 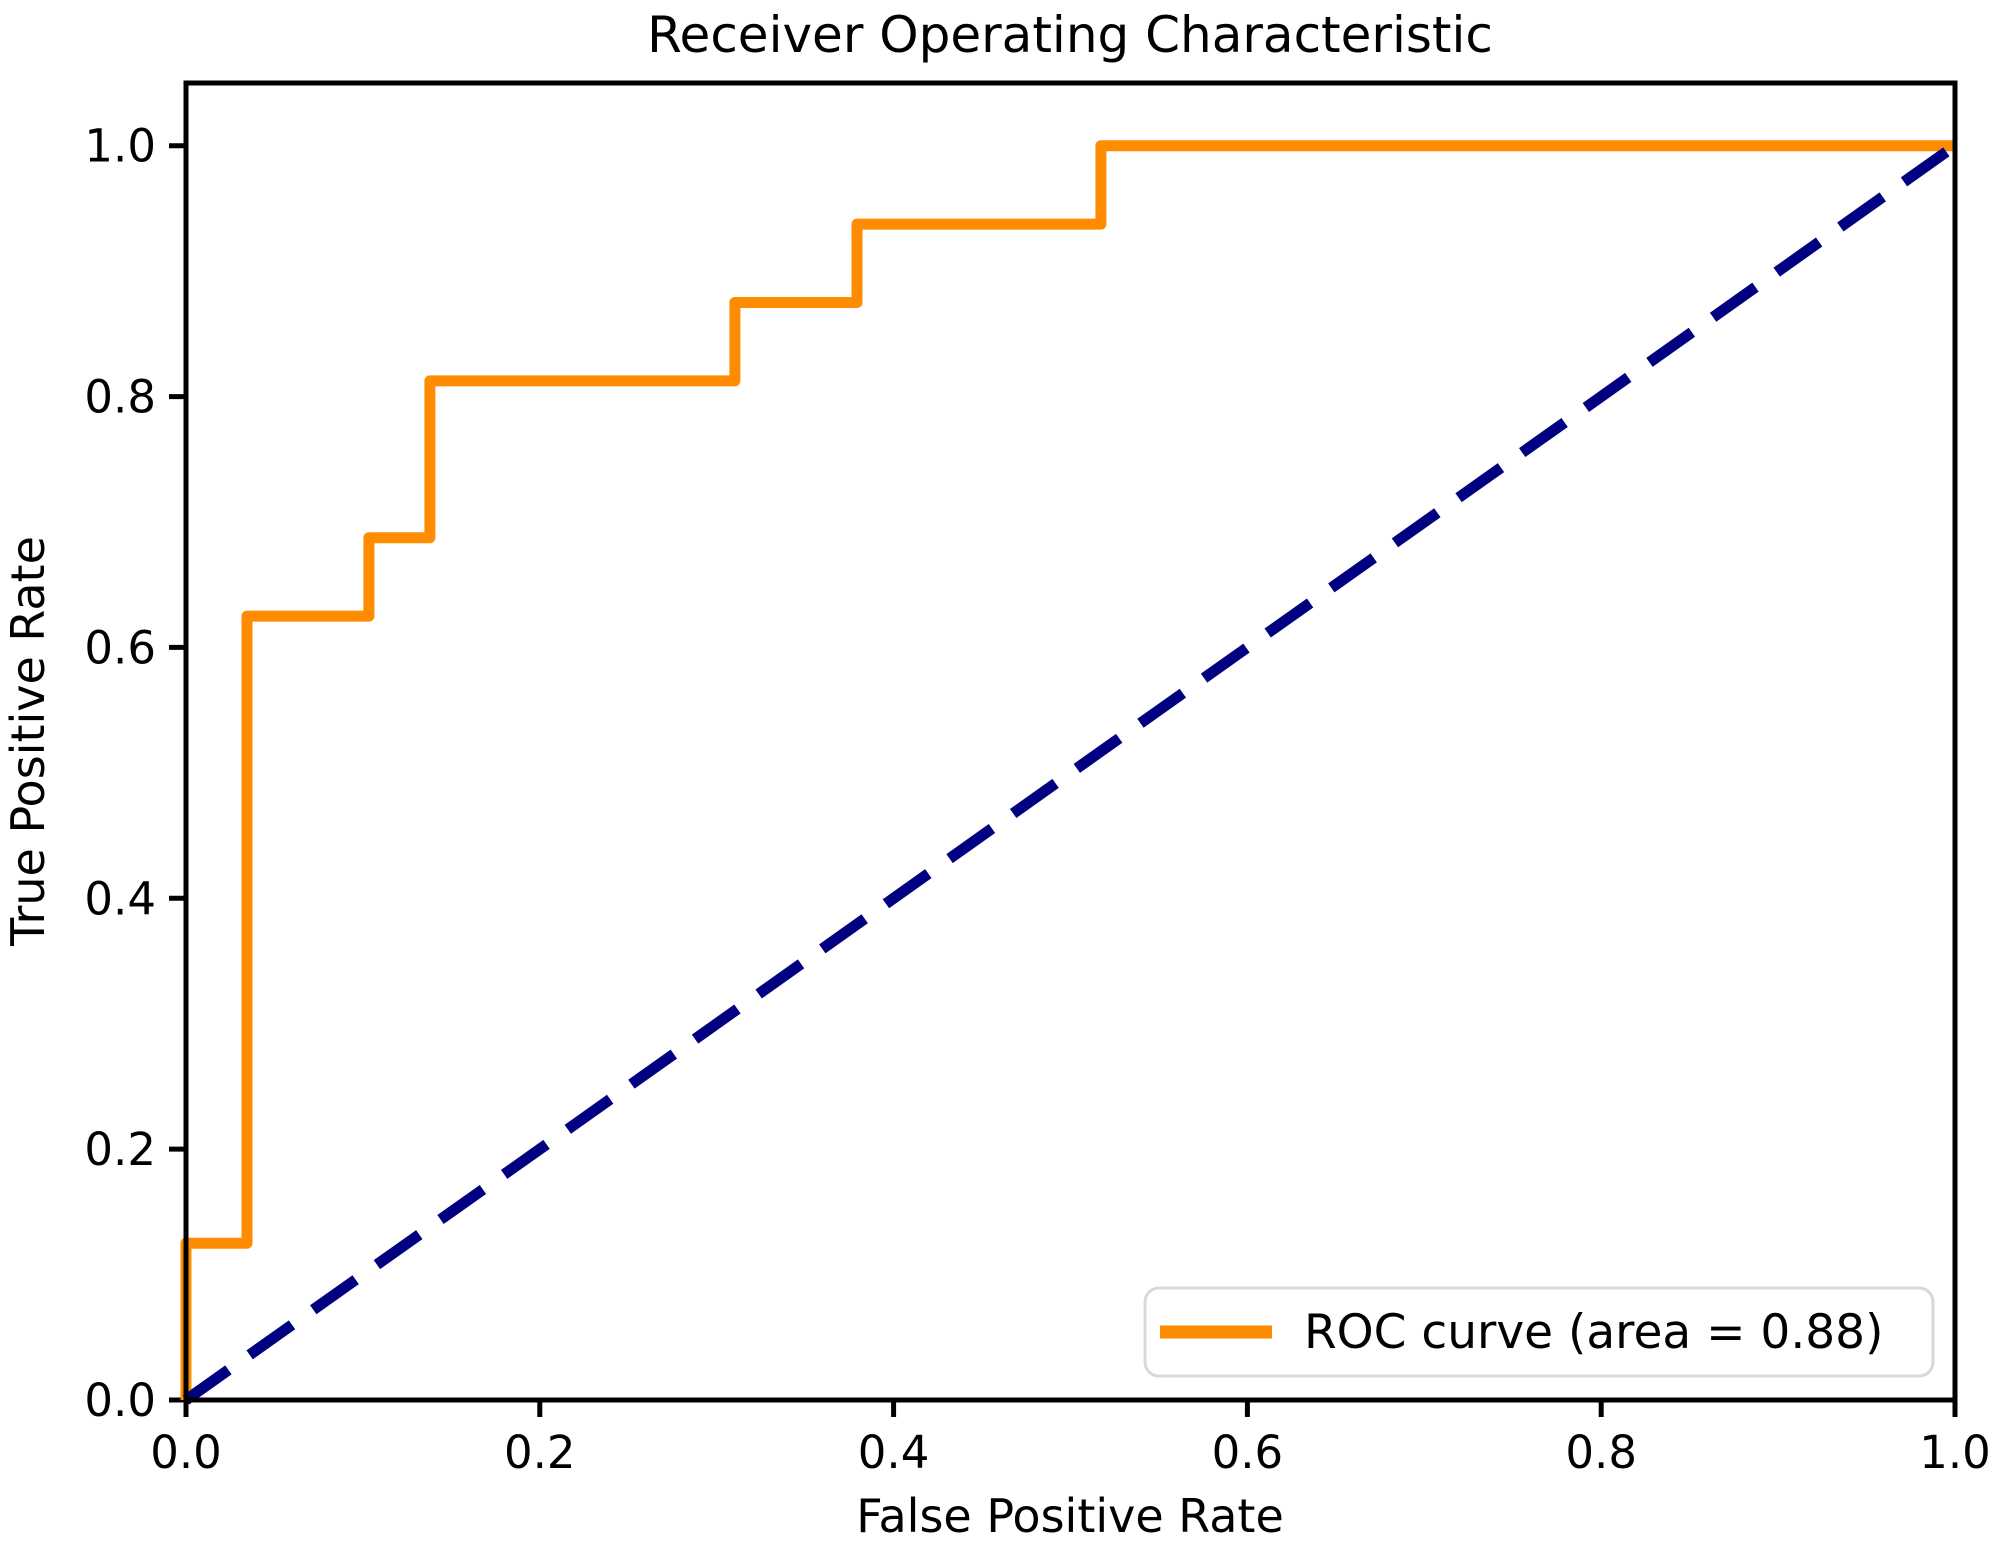 What do you see at coordinates (28, 741) in the screenshot?
I see `y-axis-label: True Positive Rate` at bounding box center [28, 741].